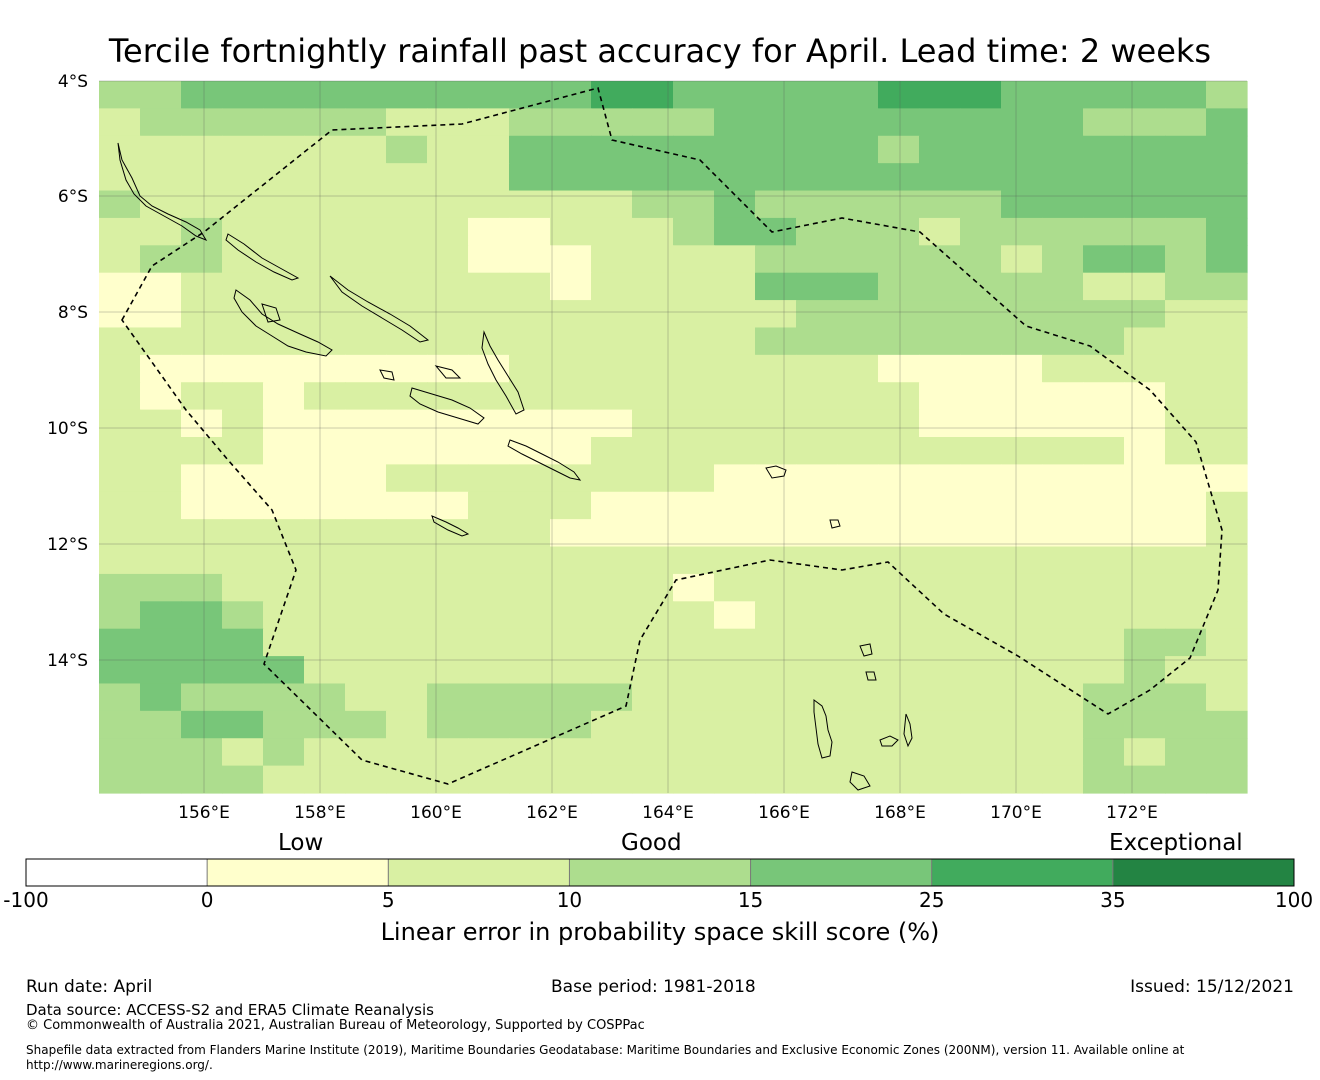 The height and width of the screenshot is (1080, 1320). Describe the element at coordinates (436, 813) in the screenshot. I see `lon-label: 160°E` at that location.